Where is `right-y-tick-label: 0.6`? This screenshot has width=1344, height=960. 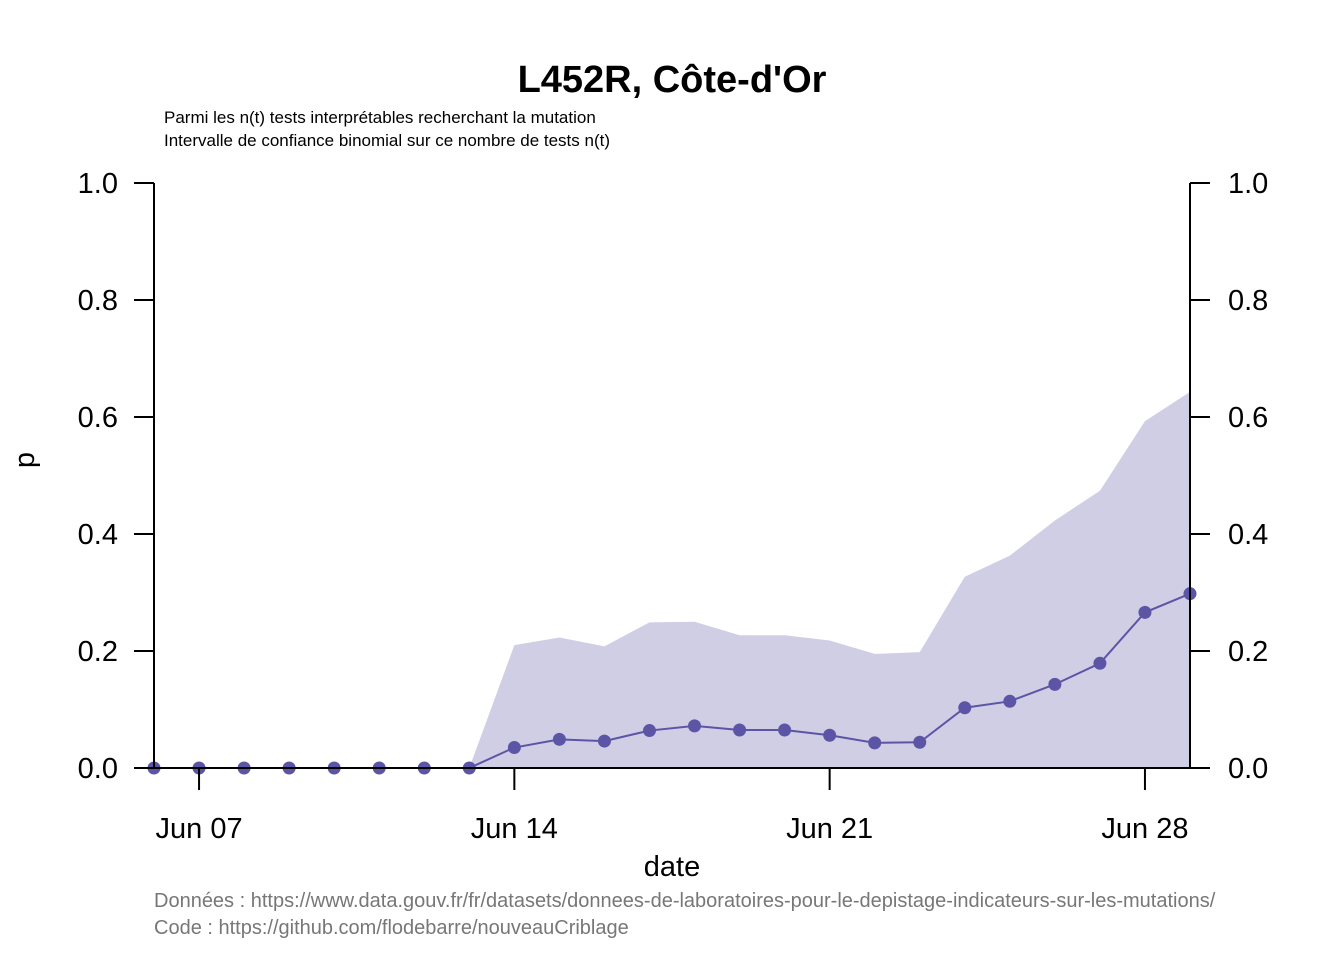 right-y-tick-label: 0.6 is located at coordinates (1248, 418).